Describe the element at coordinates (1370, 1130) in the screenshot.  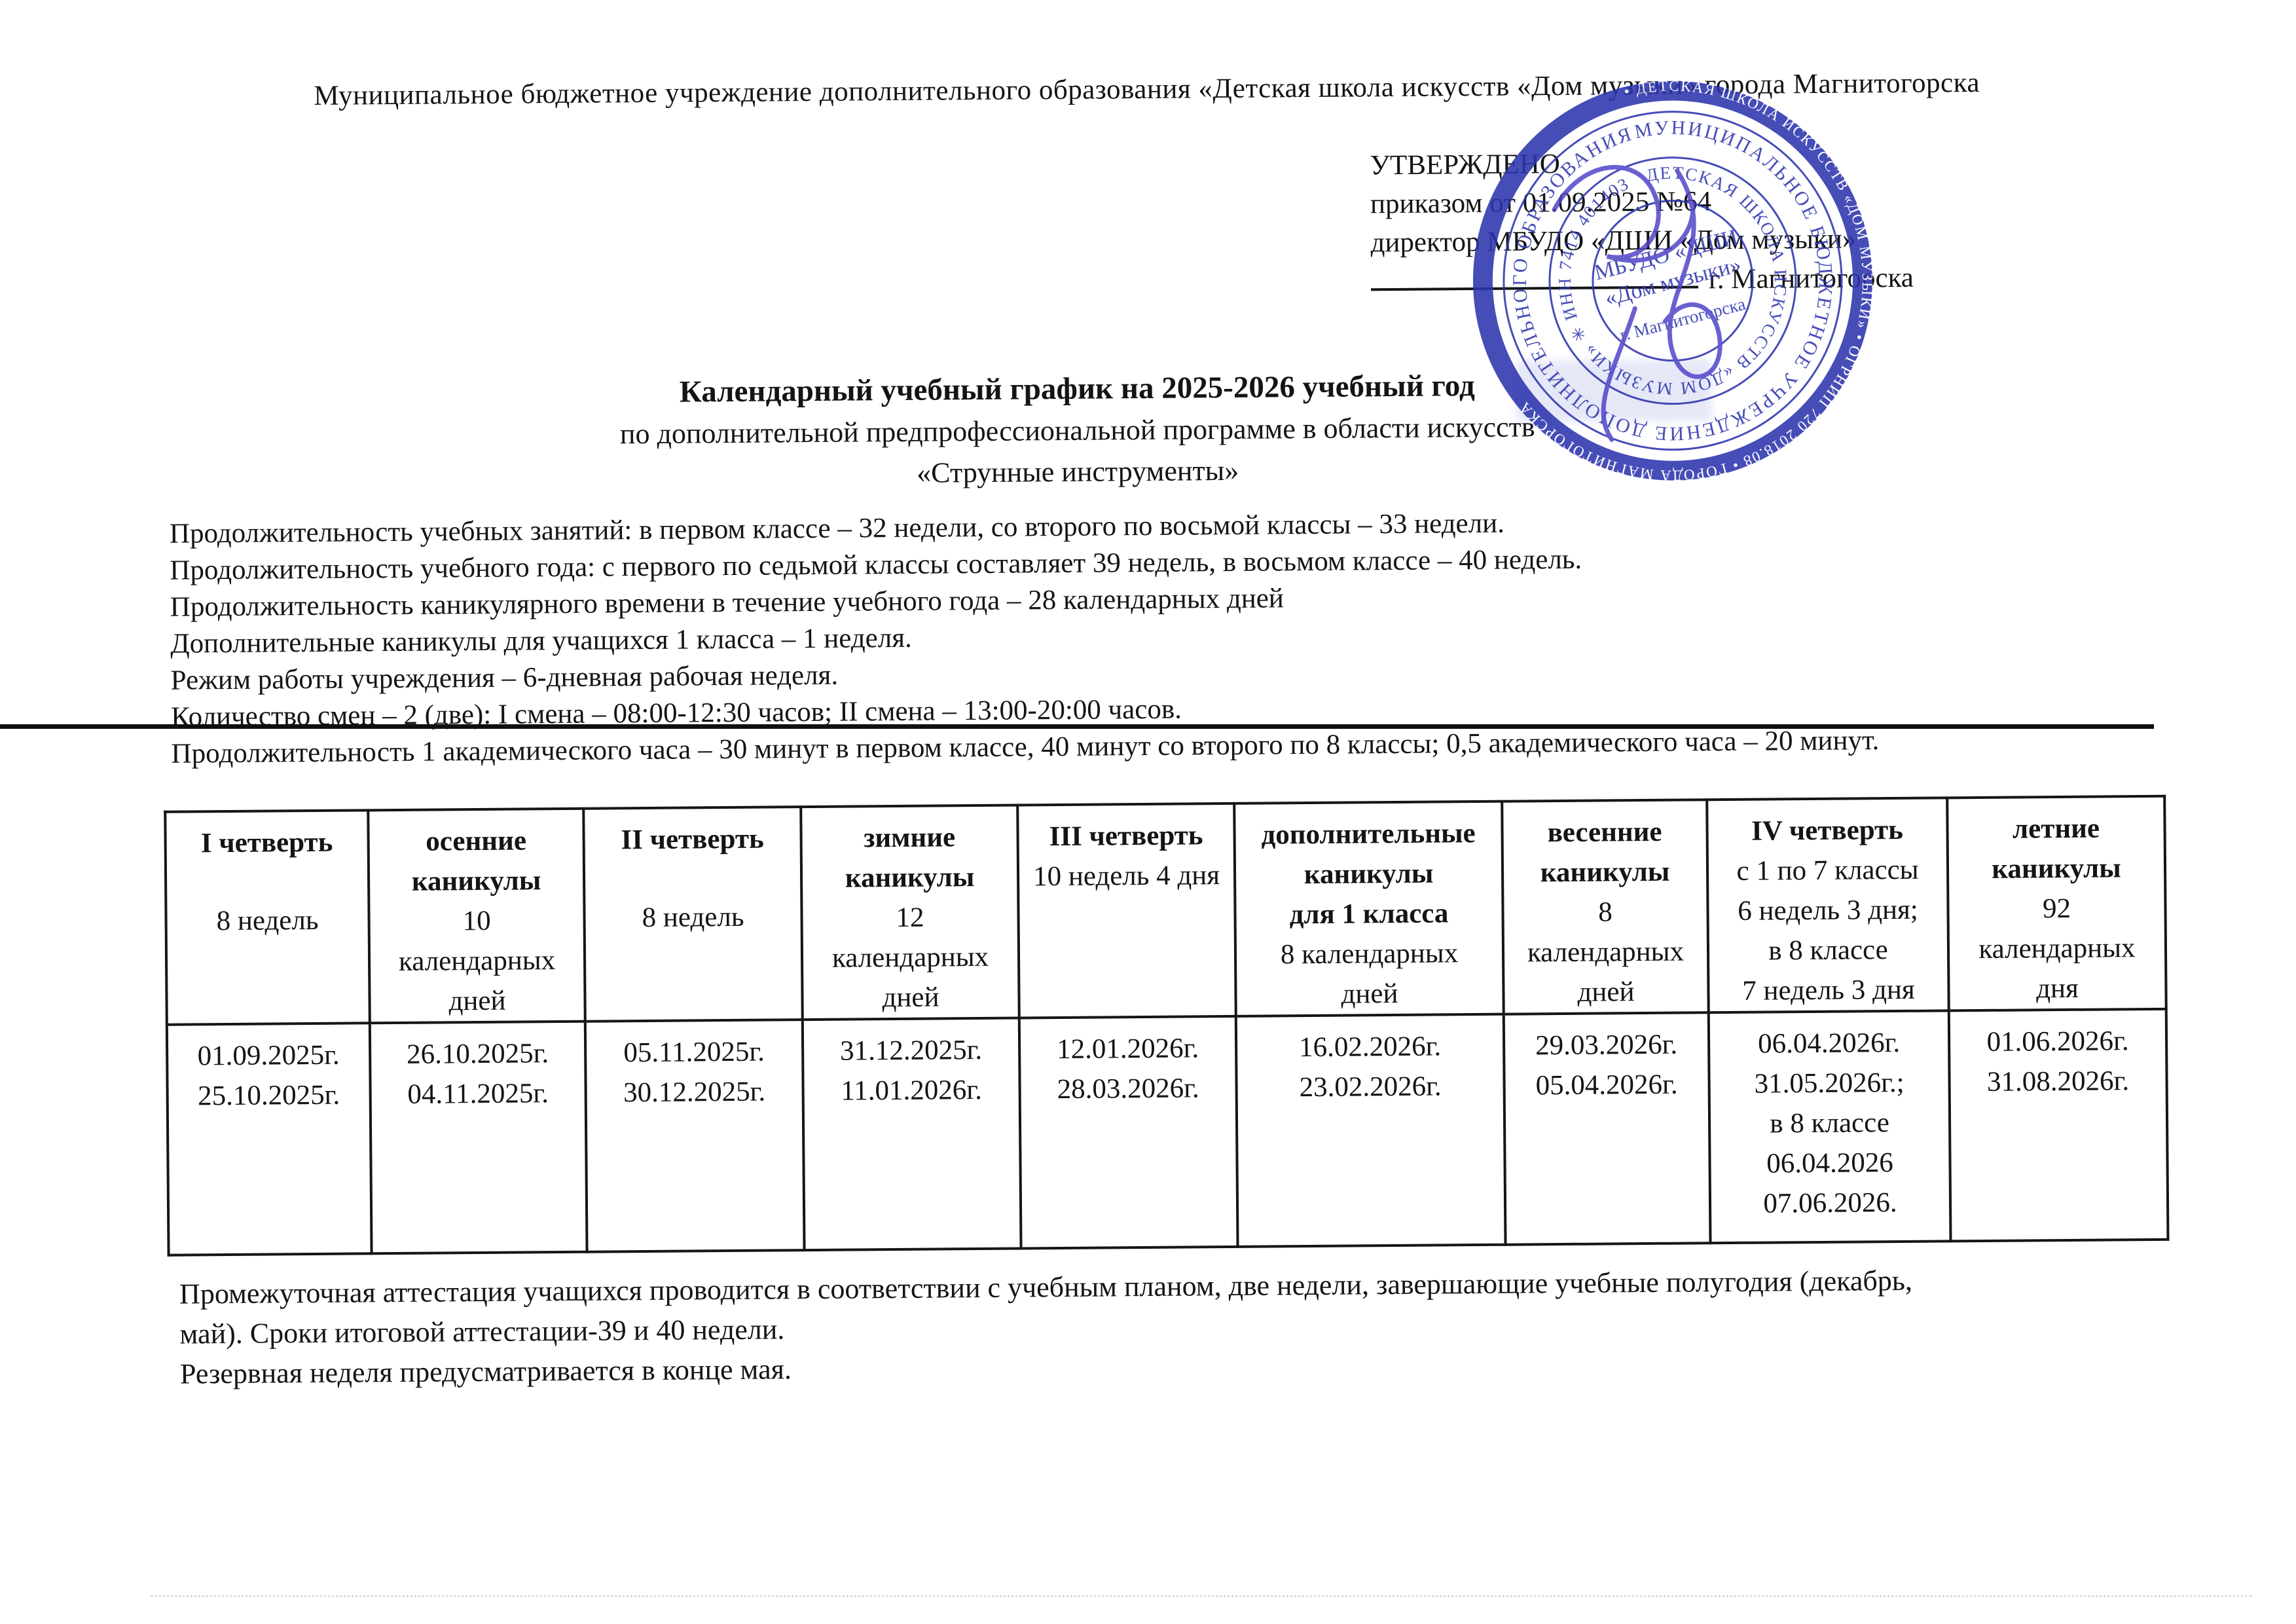
I see `dates-extra-holidays-grade1: 16.02.2026г. 23.02.2026г.` at that location.